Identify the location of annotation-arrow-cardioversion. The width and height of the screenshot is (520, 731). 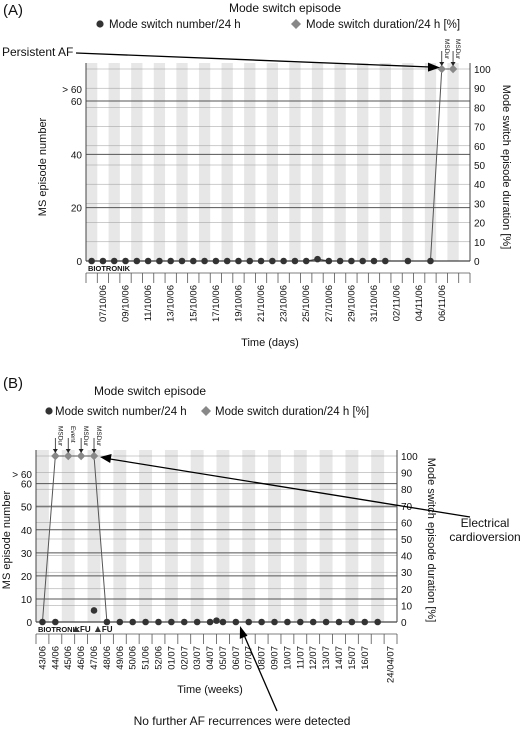
(290, 488).